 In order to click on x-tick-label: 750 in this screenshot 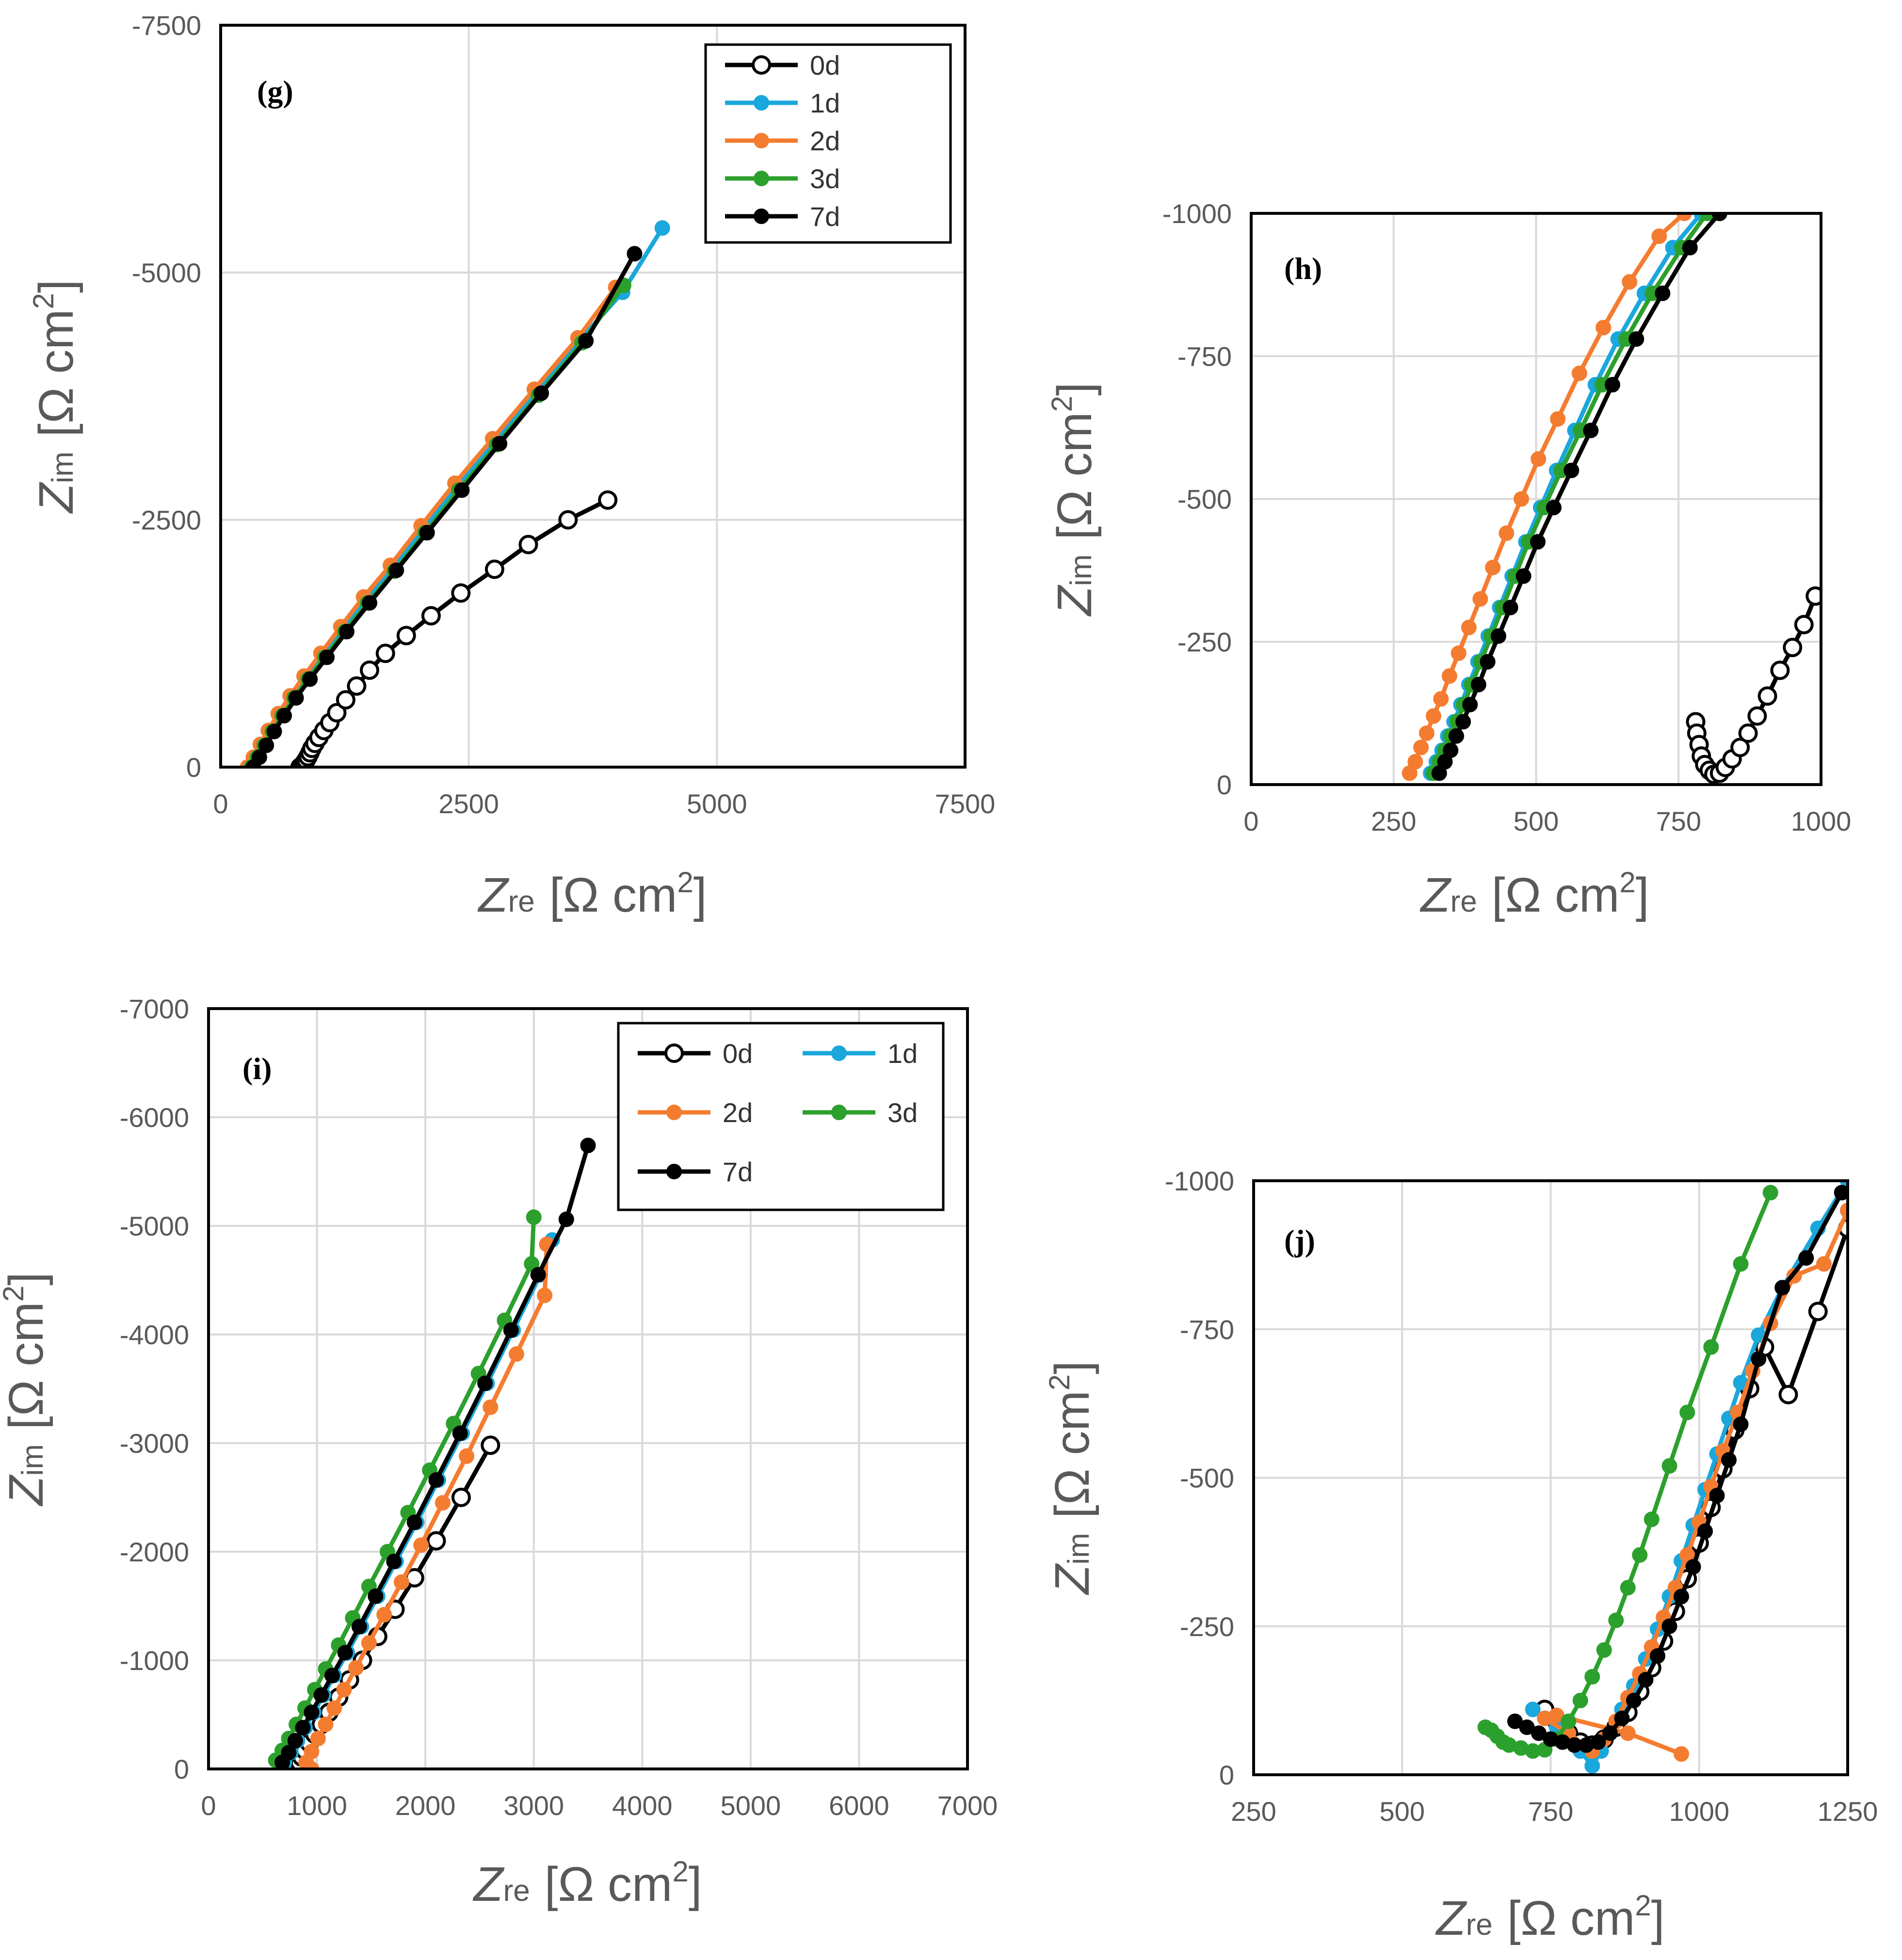, I will do `click(1550, 1811)`.